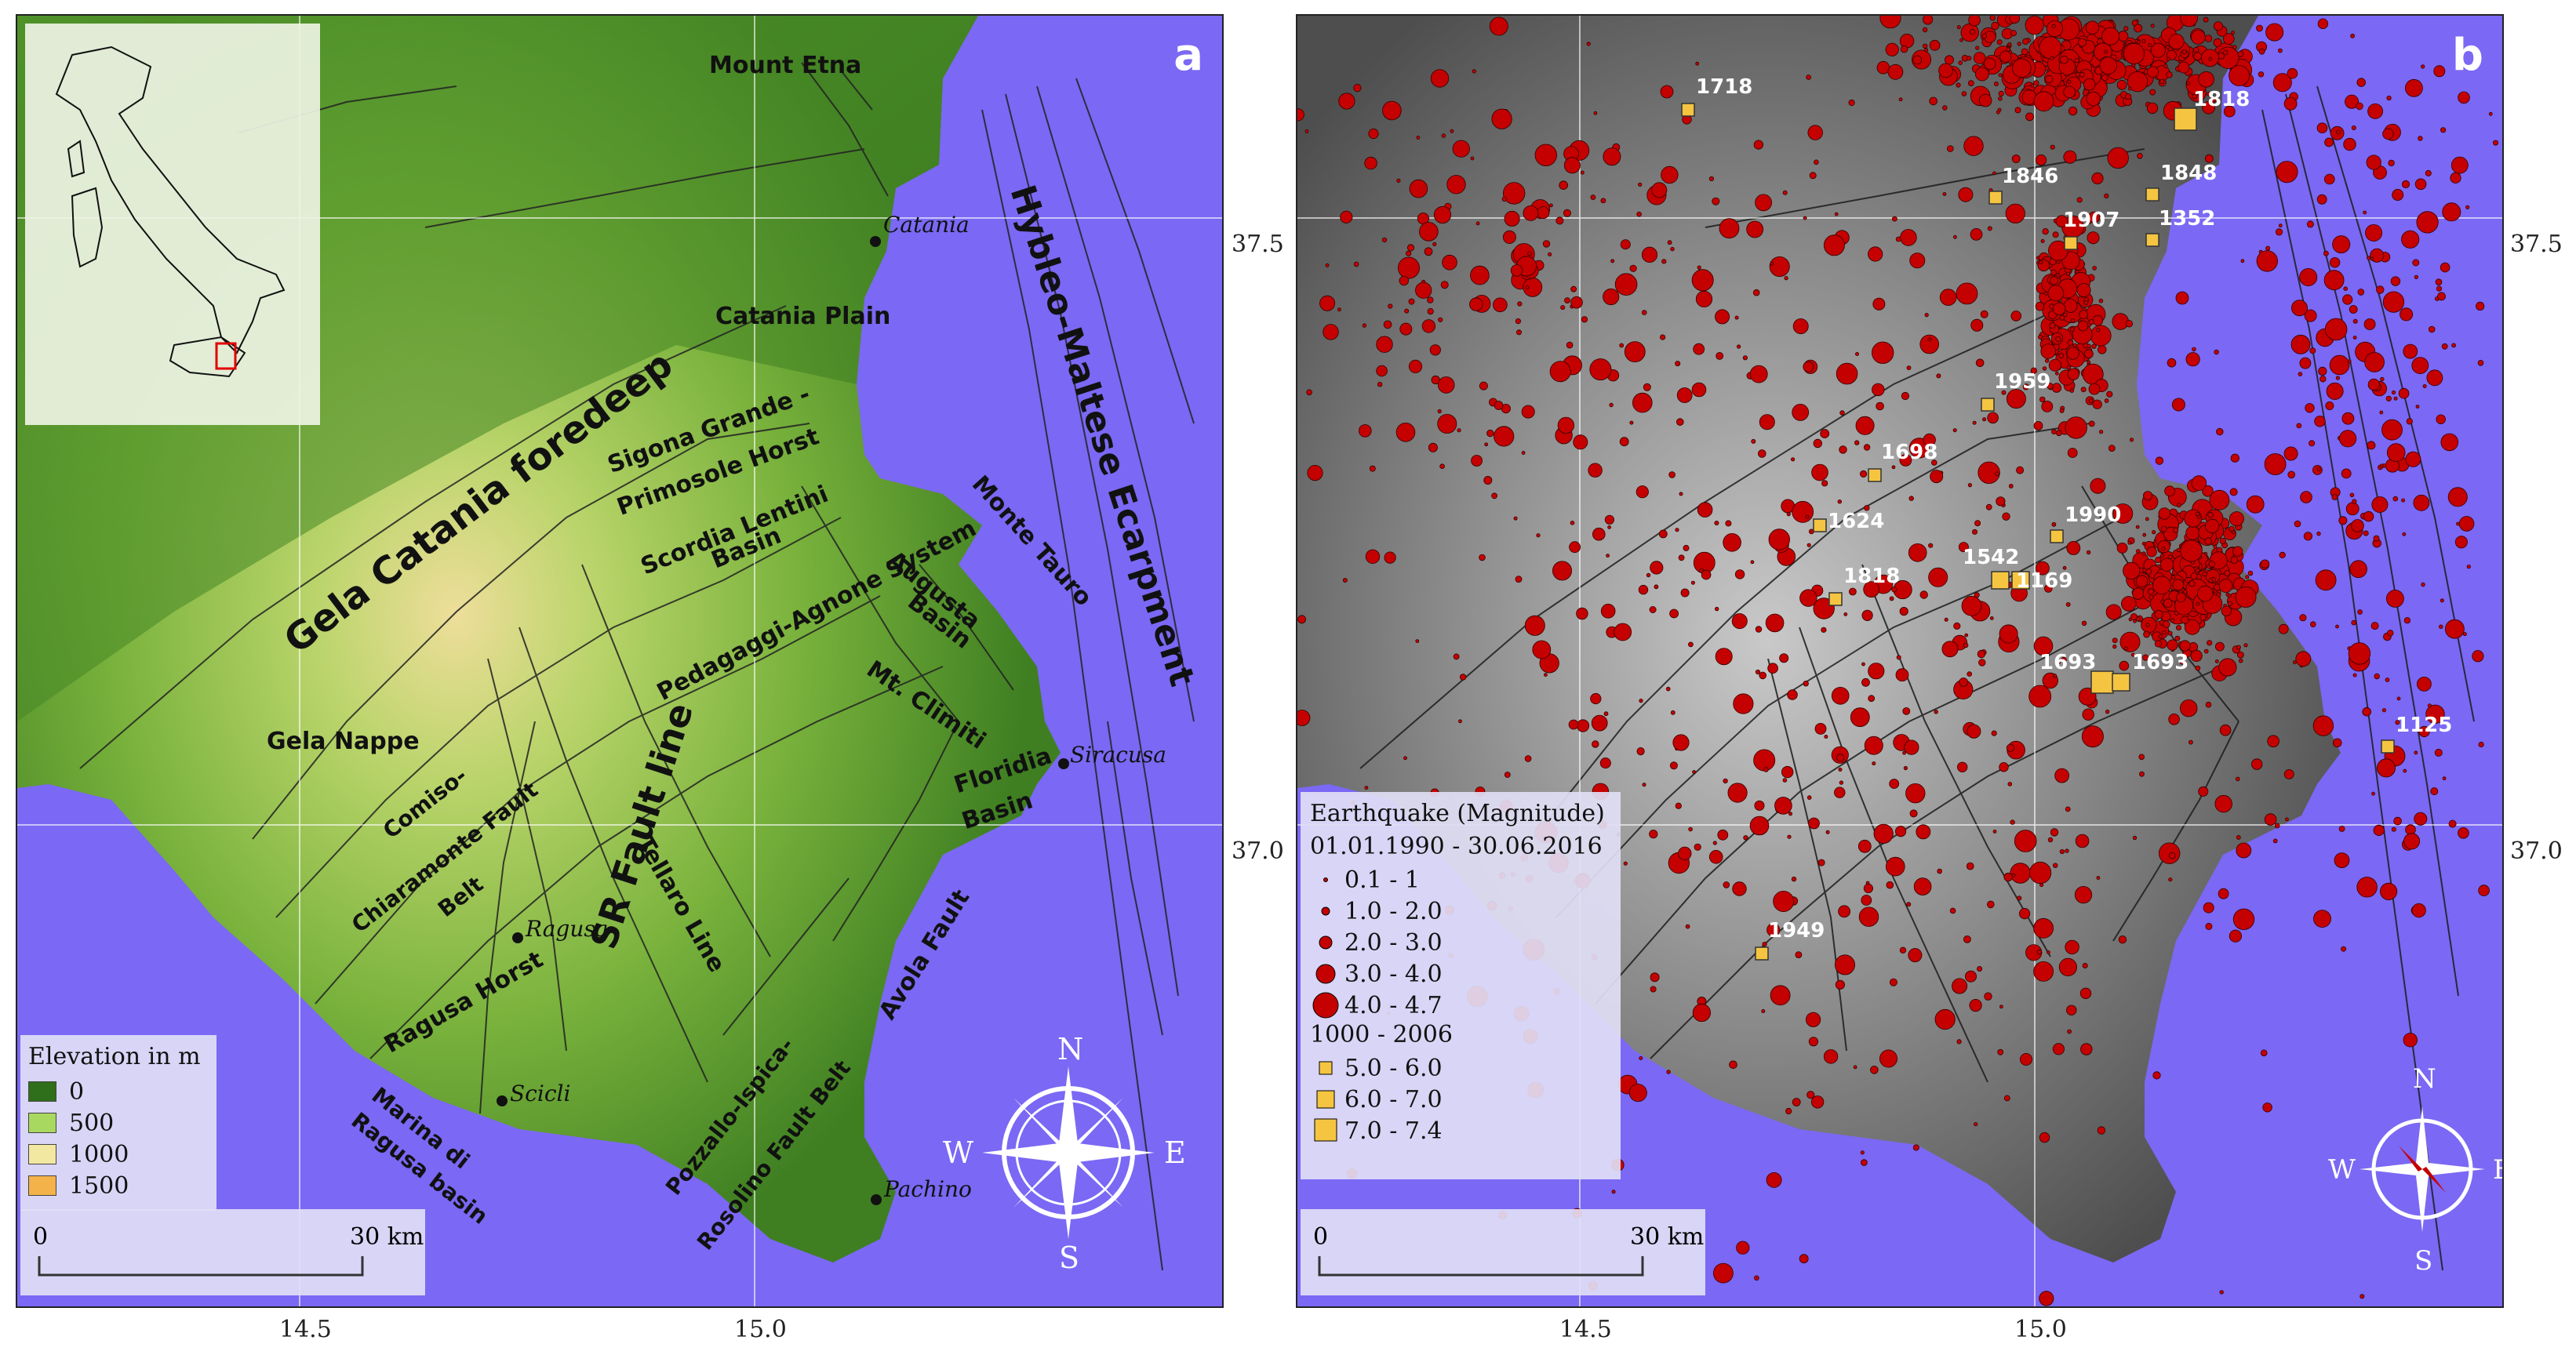  Describe the element at coordinates (2121, 682) in the screenshot. I see `historic-earthquake-square` at that location.